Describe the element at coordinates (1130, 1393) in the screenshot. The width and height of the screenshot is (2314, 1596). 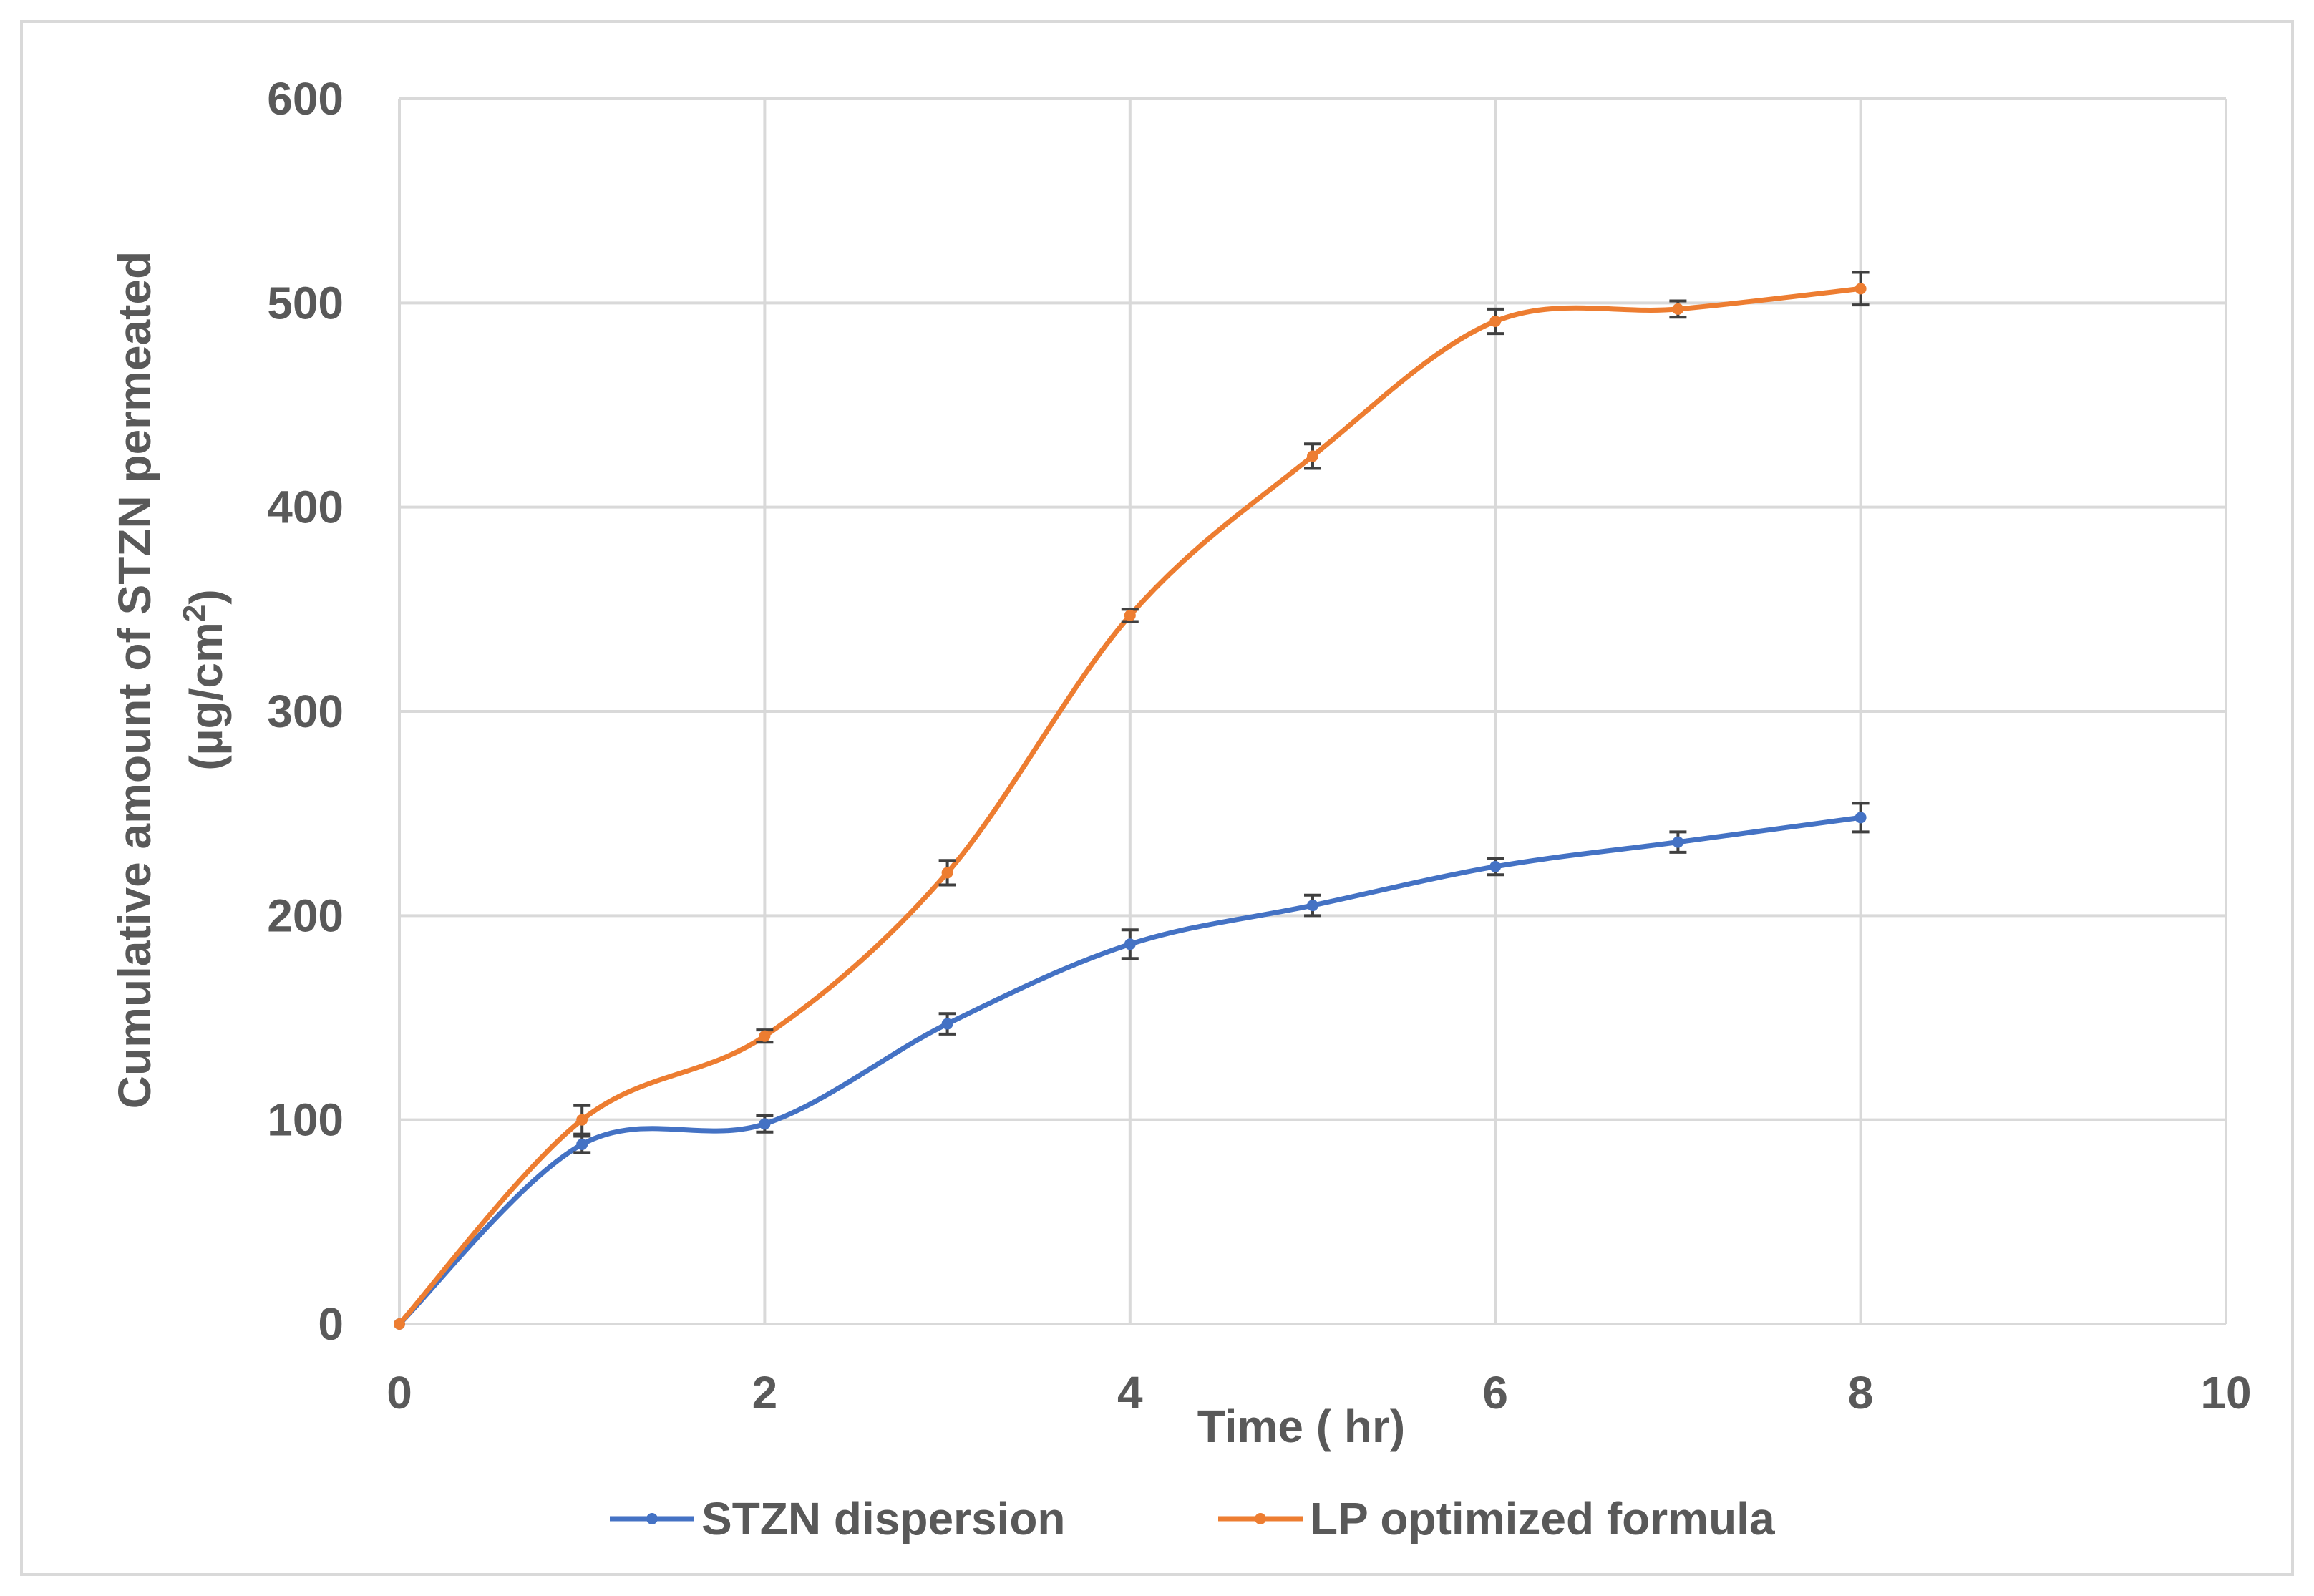
I see `x-tick-label: 4` at that location.